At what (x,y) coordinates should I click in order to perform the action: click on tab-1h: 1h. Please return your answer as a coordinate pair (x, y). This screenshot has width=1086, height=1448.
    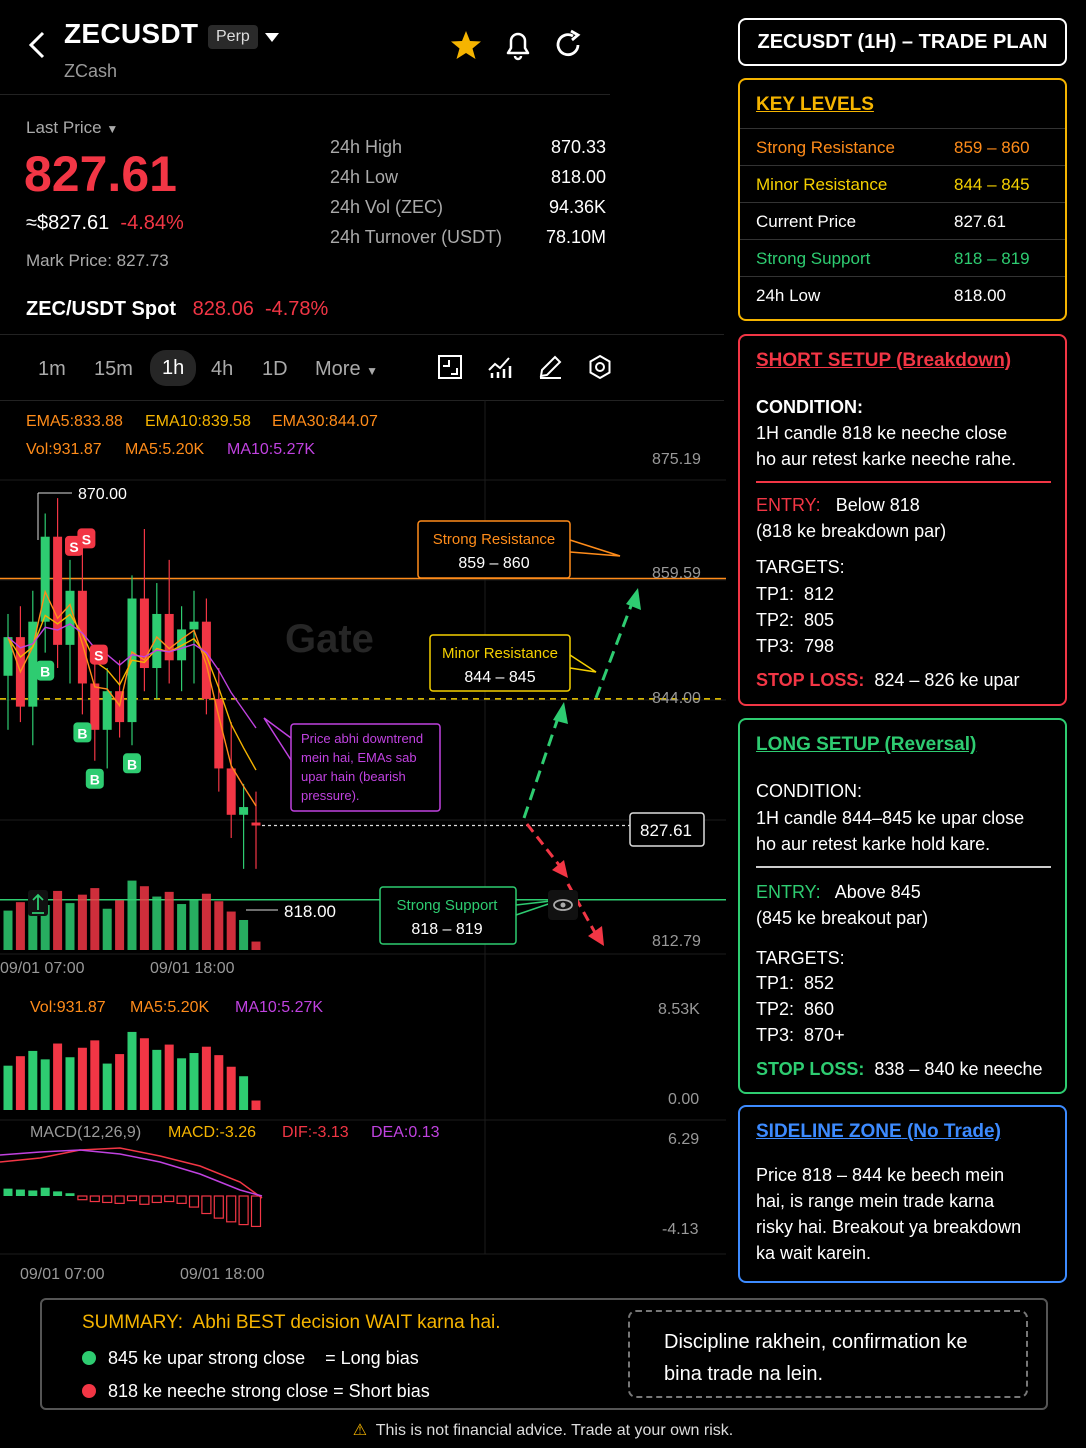
    Looking at the image, I should click on (173, 368).